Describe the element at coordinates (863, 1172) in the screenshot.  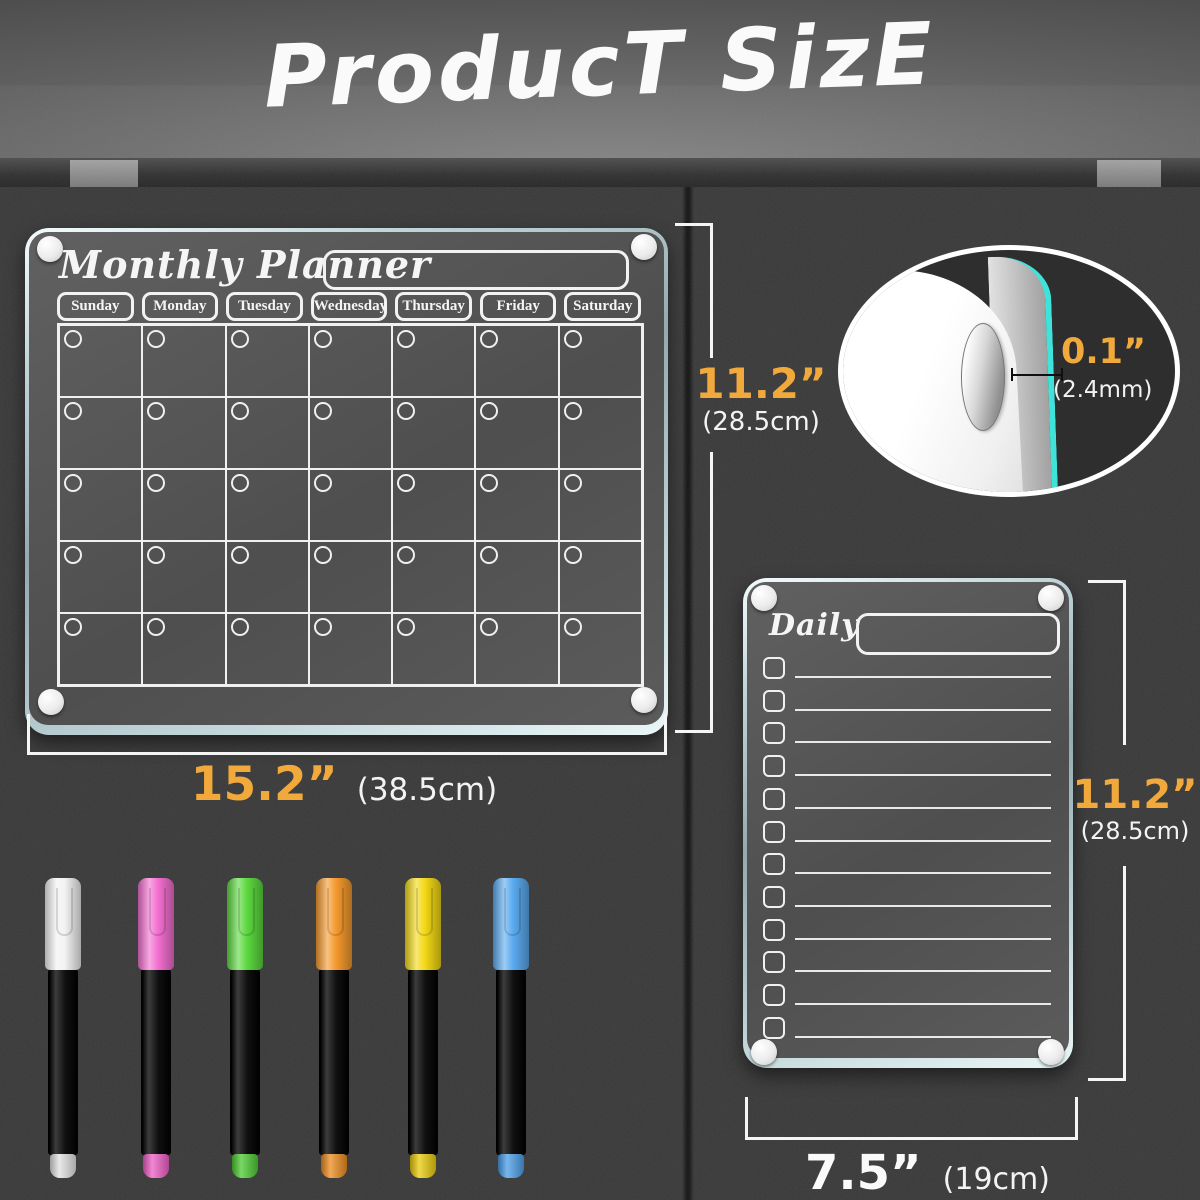
I see `daily-width-inches: 7.5”` at that location.